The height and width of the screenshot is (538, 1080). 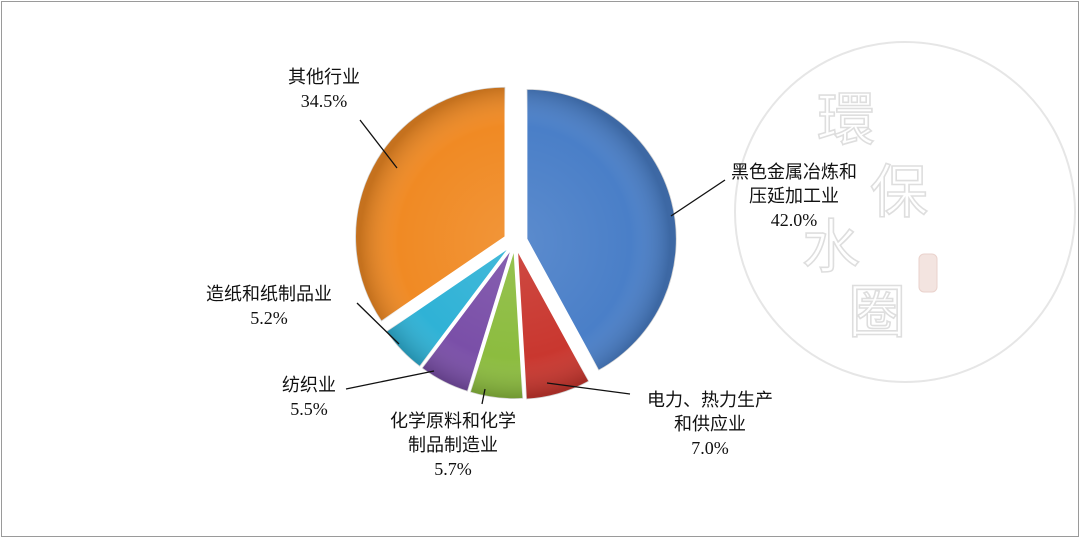 I want to click on slice-category-label: 造纸和纸制品业, so click(x=269, y=294).